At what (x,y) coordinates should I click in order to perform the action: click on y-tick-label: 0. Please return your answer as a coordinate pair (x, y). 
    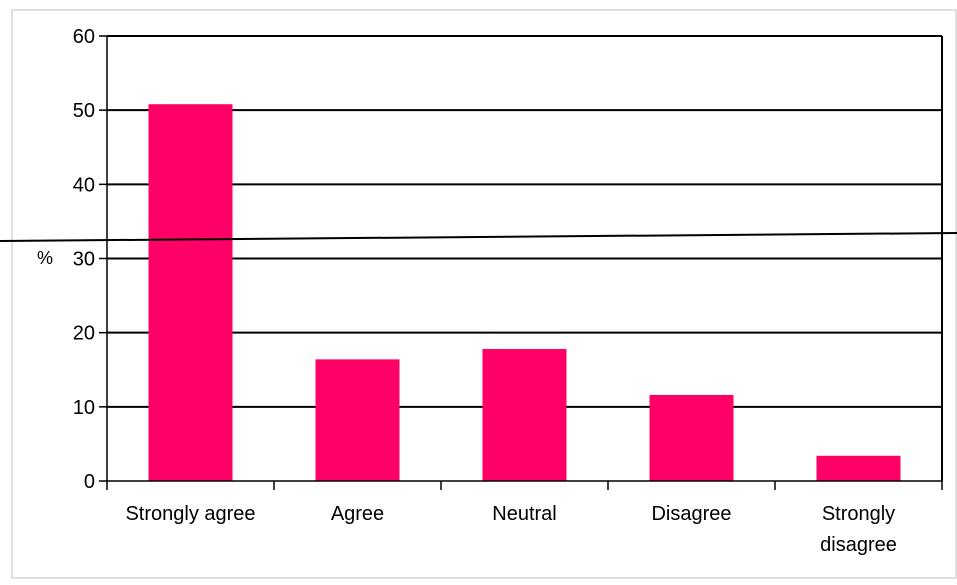
    Looking at the image, I should click on (89, 482).